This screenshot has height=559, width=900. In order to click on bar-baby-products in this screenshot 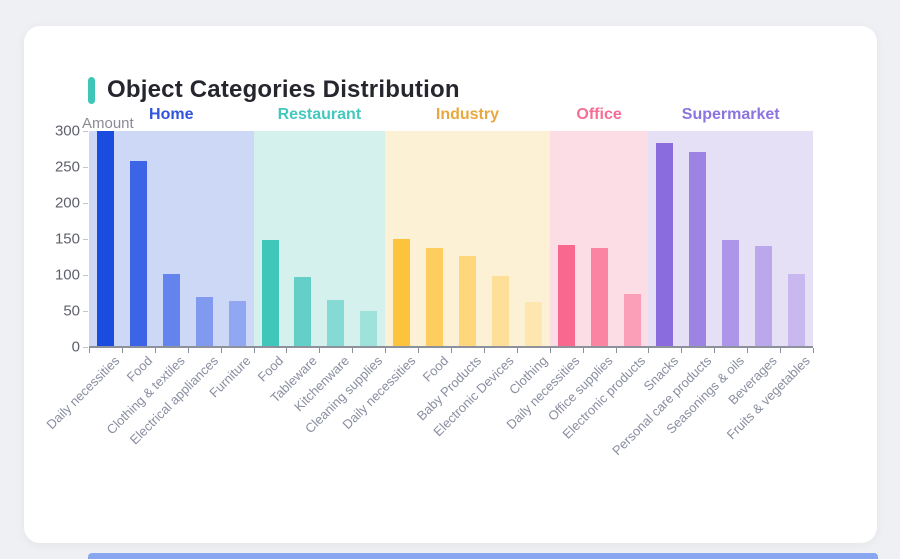, I will do `click(467, 301)`.